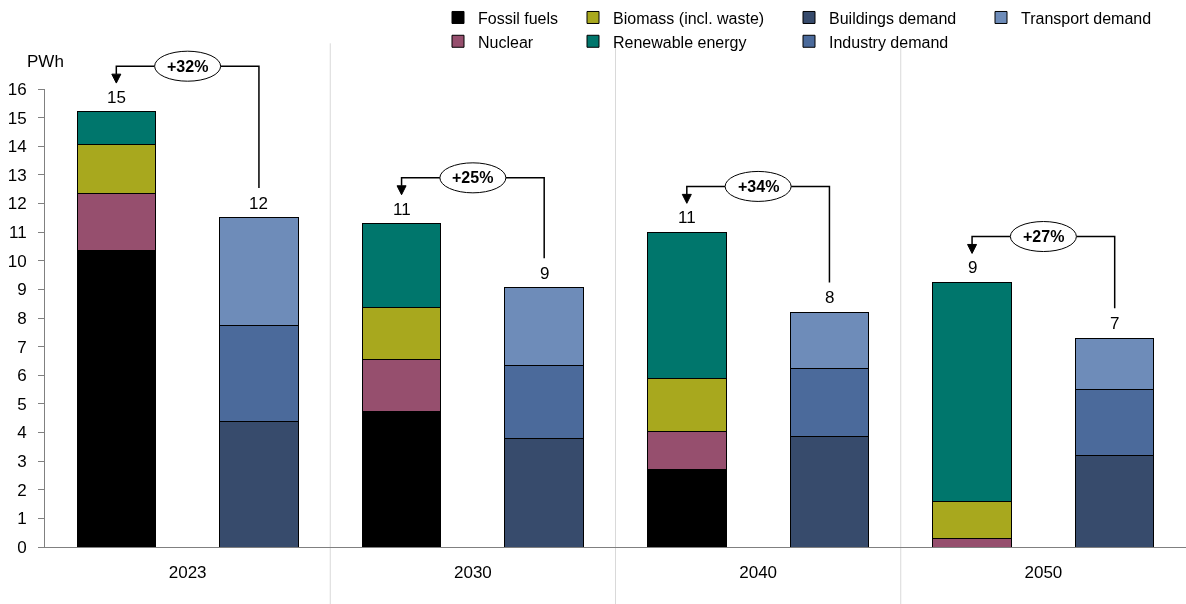 The image size is (1186, 604). What do you see at coordinates (1043, 573) in the screenshot?
I see `x-tick-label: 2050` at bounding box center [1043, 573].